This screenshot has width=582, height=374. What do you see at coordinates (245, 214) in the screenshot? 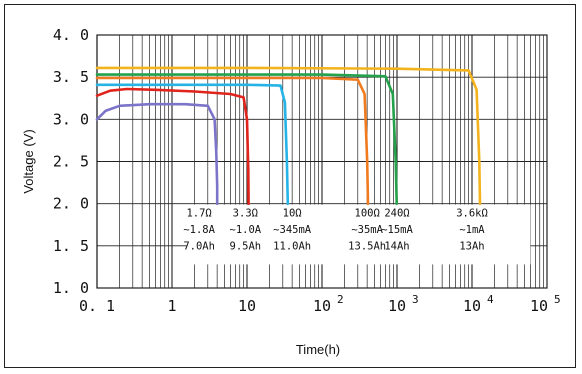
I see `annotation-line: 3.3Ω` at bounding box center [245, 214].